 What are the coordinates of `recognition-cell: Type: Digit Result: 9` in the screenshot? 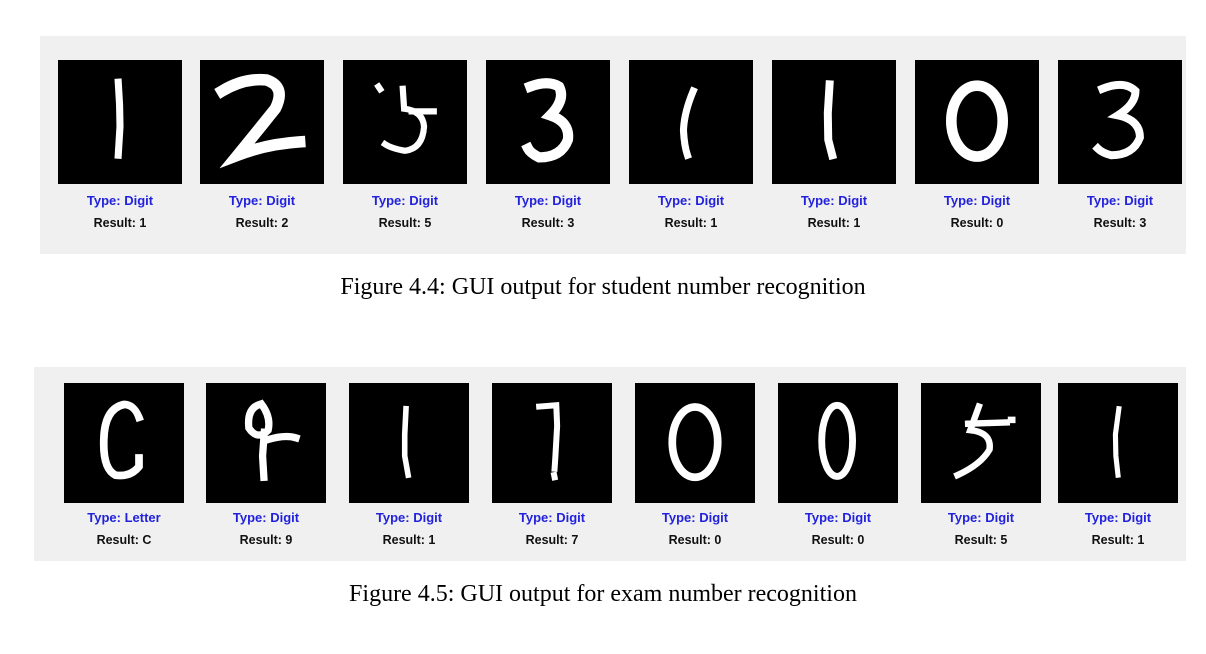 It's located at (266, 465).